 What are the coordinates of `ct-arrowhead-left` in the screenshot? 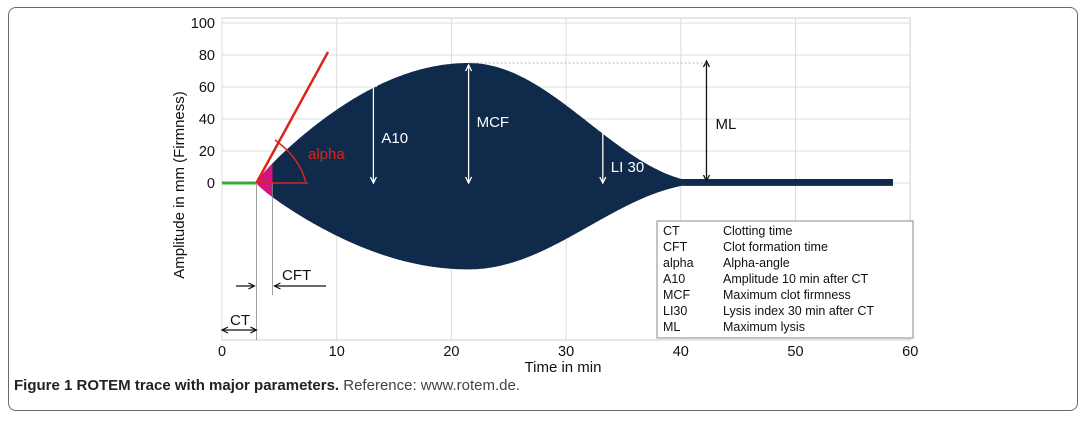 It's located at (224, 330).